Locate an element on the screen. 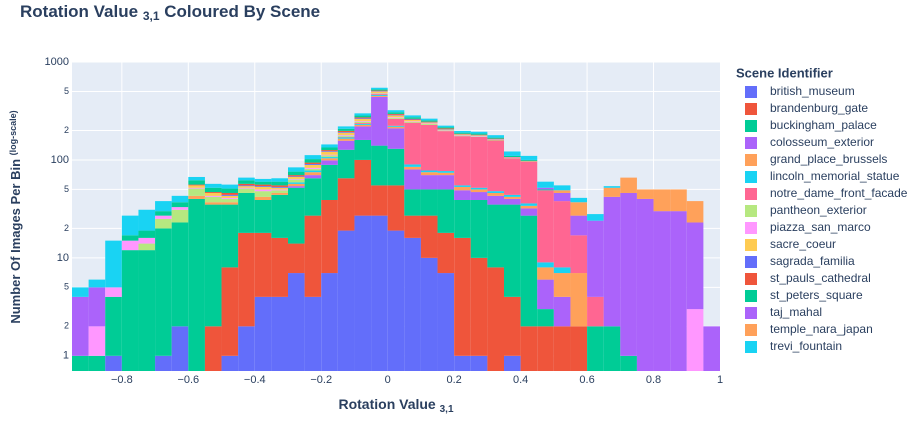 This screenshot has height=426, width=923. legend-label: lincoln_memorial_statue is located at coordinates (835, 176).